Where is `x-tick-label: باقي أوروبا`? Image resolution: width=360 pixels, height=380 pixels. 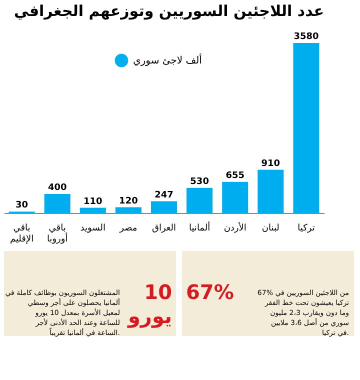 x-tick-label: باقي أوروبا is located at coordinates (57, 234).